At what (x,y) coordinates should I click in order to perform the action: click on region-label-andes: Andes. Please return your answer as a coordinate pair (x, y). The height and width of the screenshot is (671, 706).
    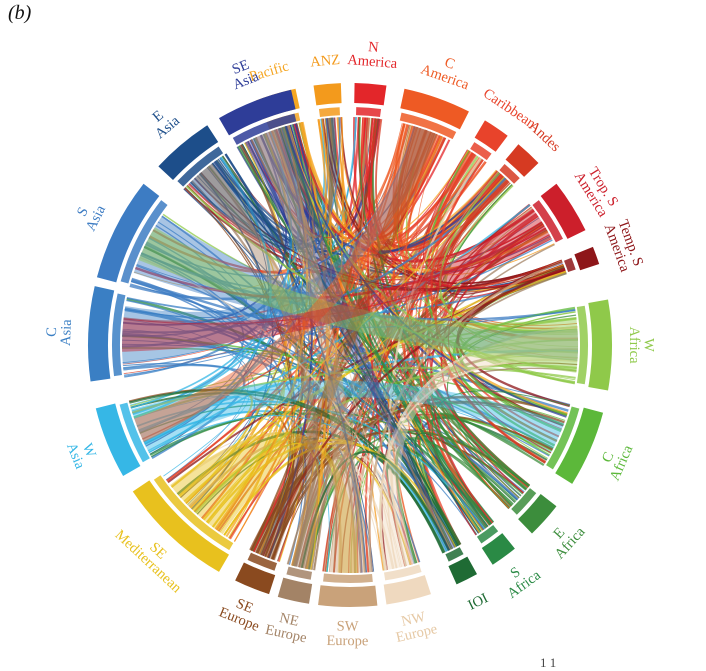
    Looking at the image, I should click on (544, 136).